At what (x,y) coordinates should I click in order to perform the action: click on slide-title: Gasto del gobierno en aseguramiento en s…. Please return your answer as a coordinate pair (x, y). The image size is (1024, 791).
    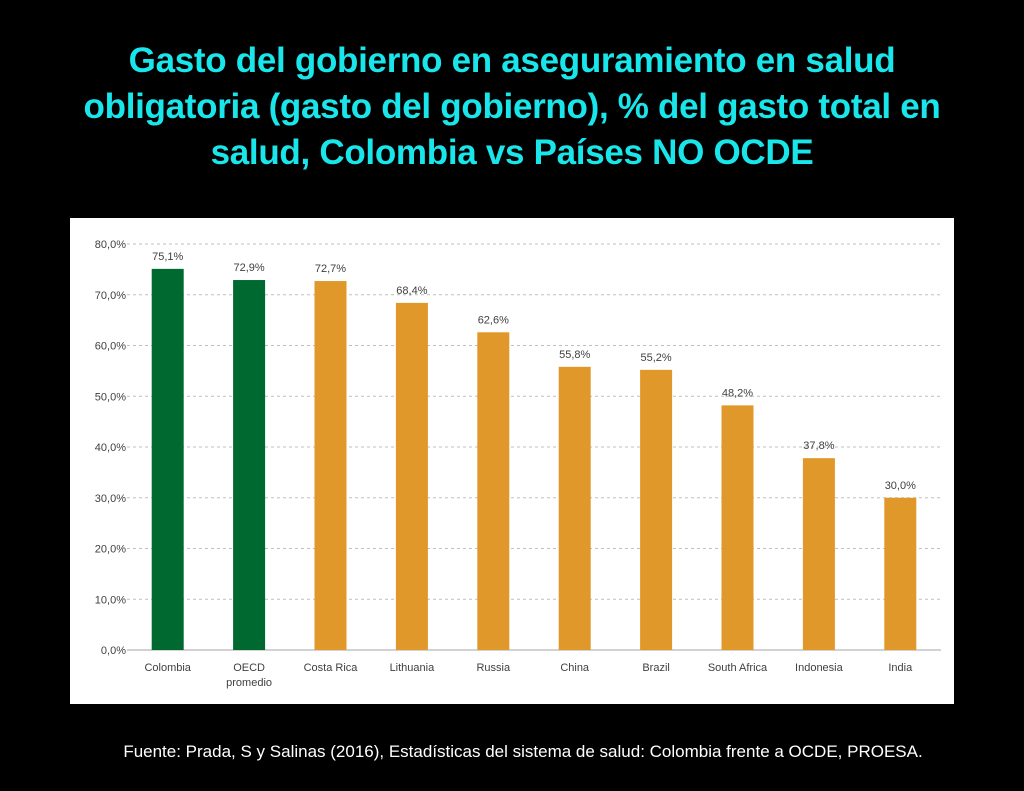
    Looking at the image, I should click on (512, 106).